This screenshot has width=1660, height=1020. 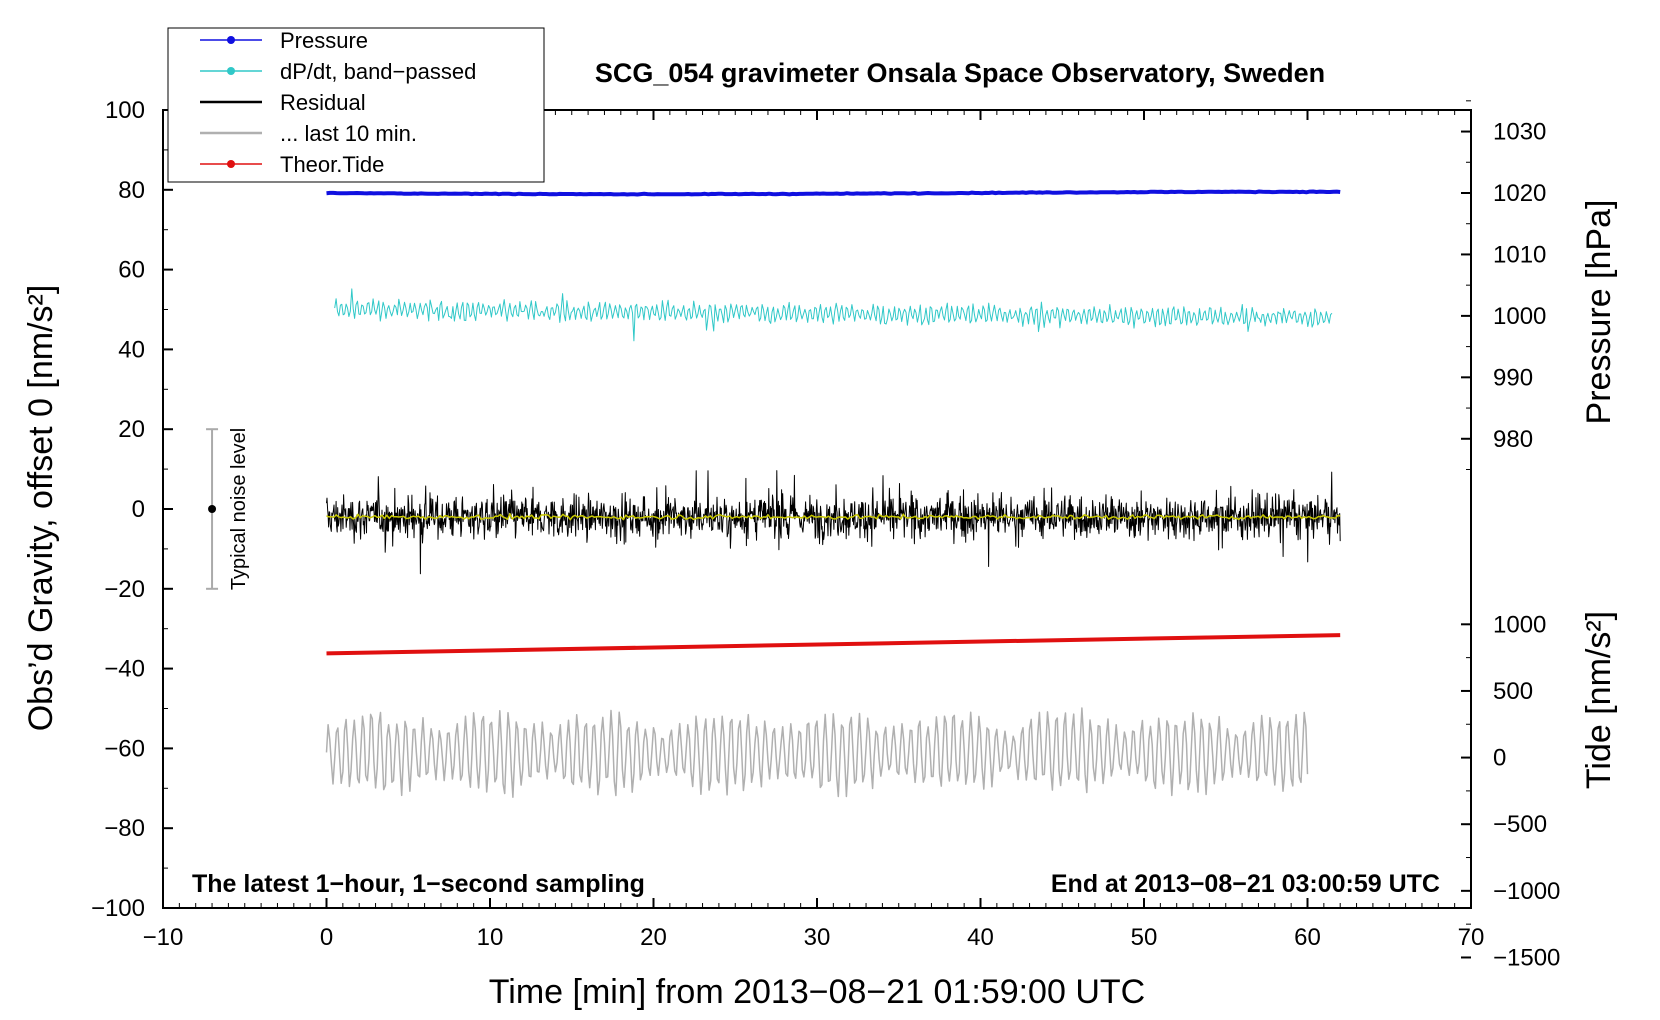 I want to click on tide-tick-label: −1500, so click(x=1526, y=957).